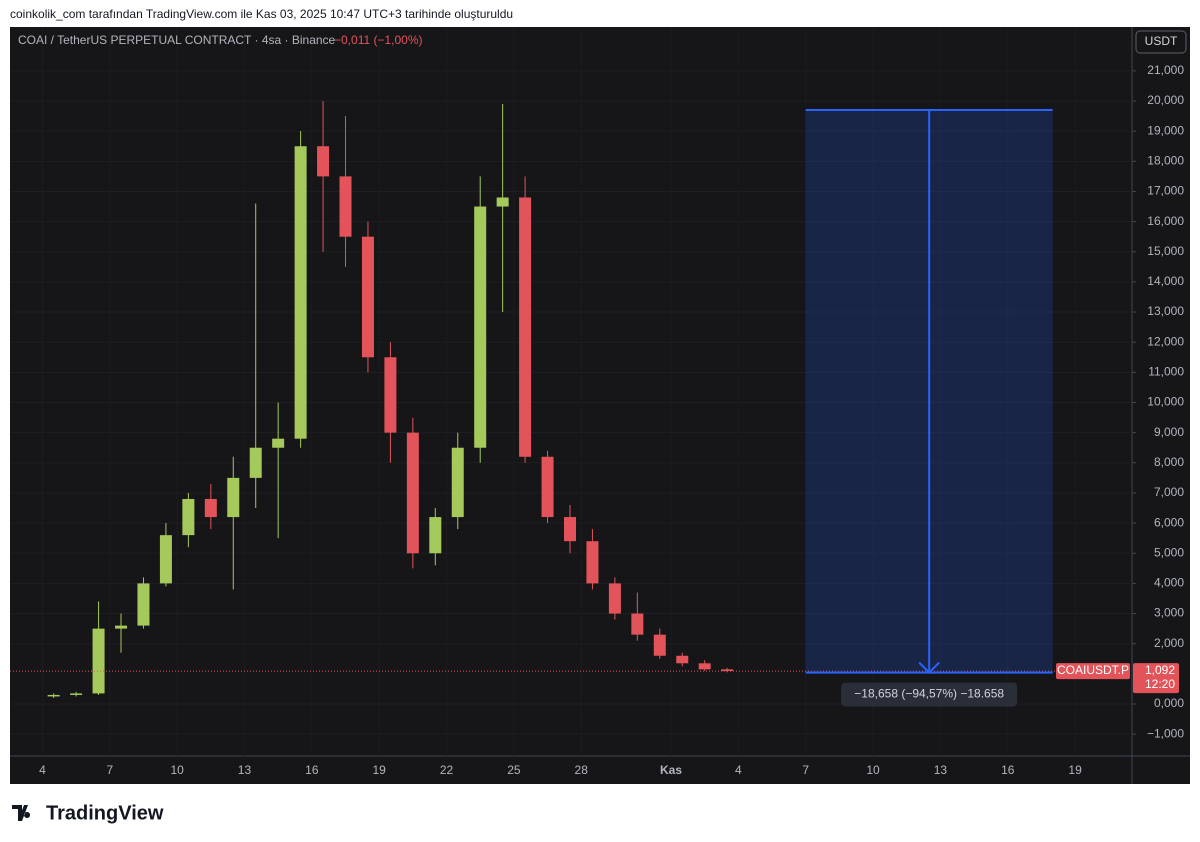  I want to click on y-tick-label: 17,000, so click(1165, 191).